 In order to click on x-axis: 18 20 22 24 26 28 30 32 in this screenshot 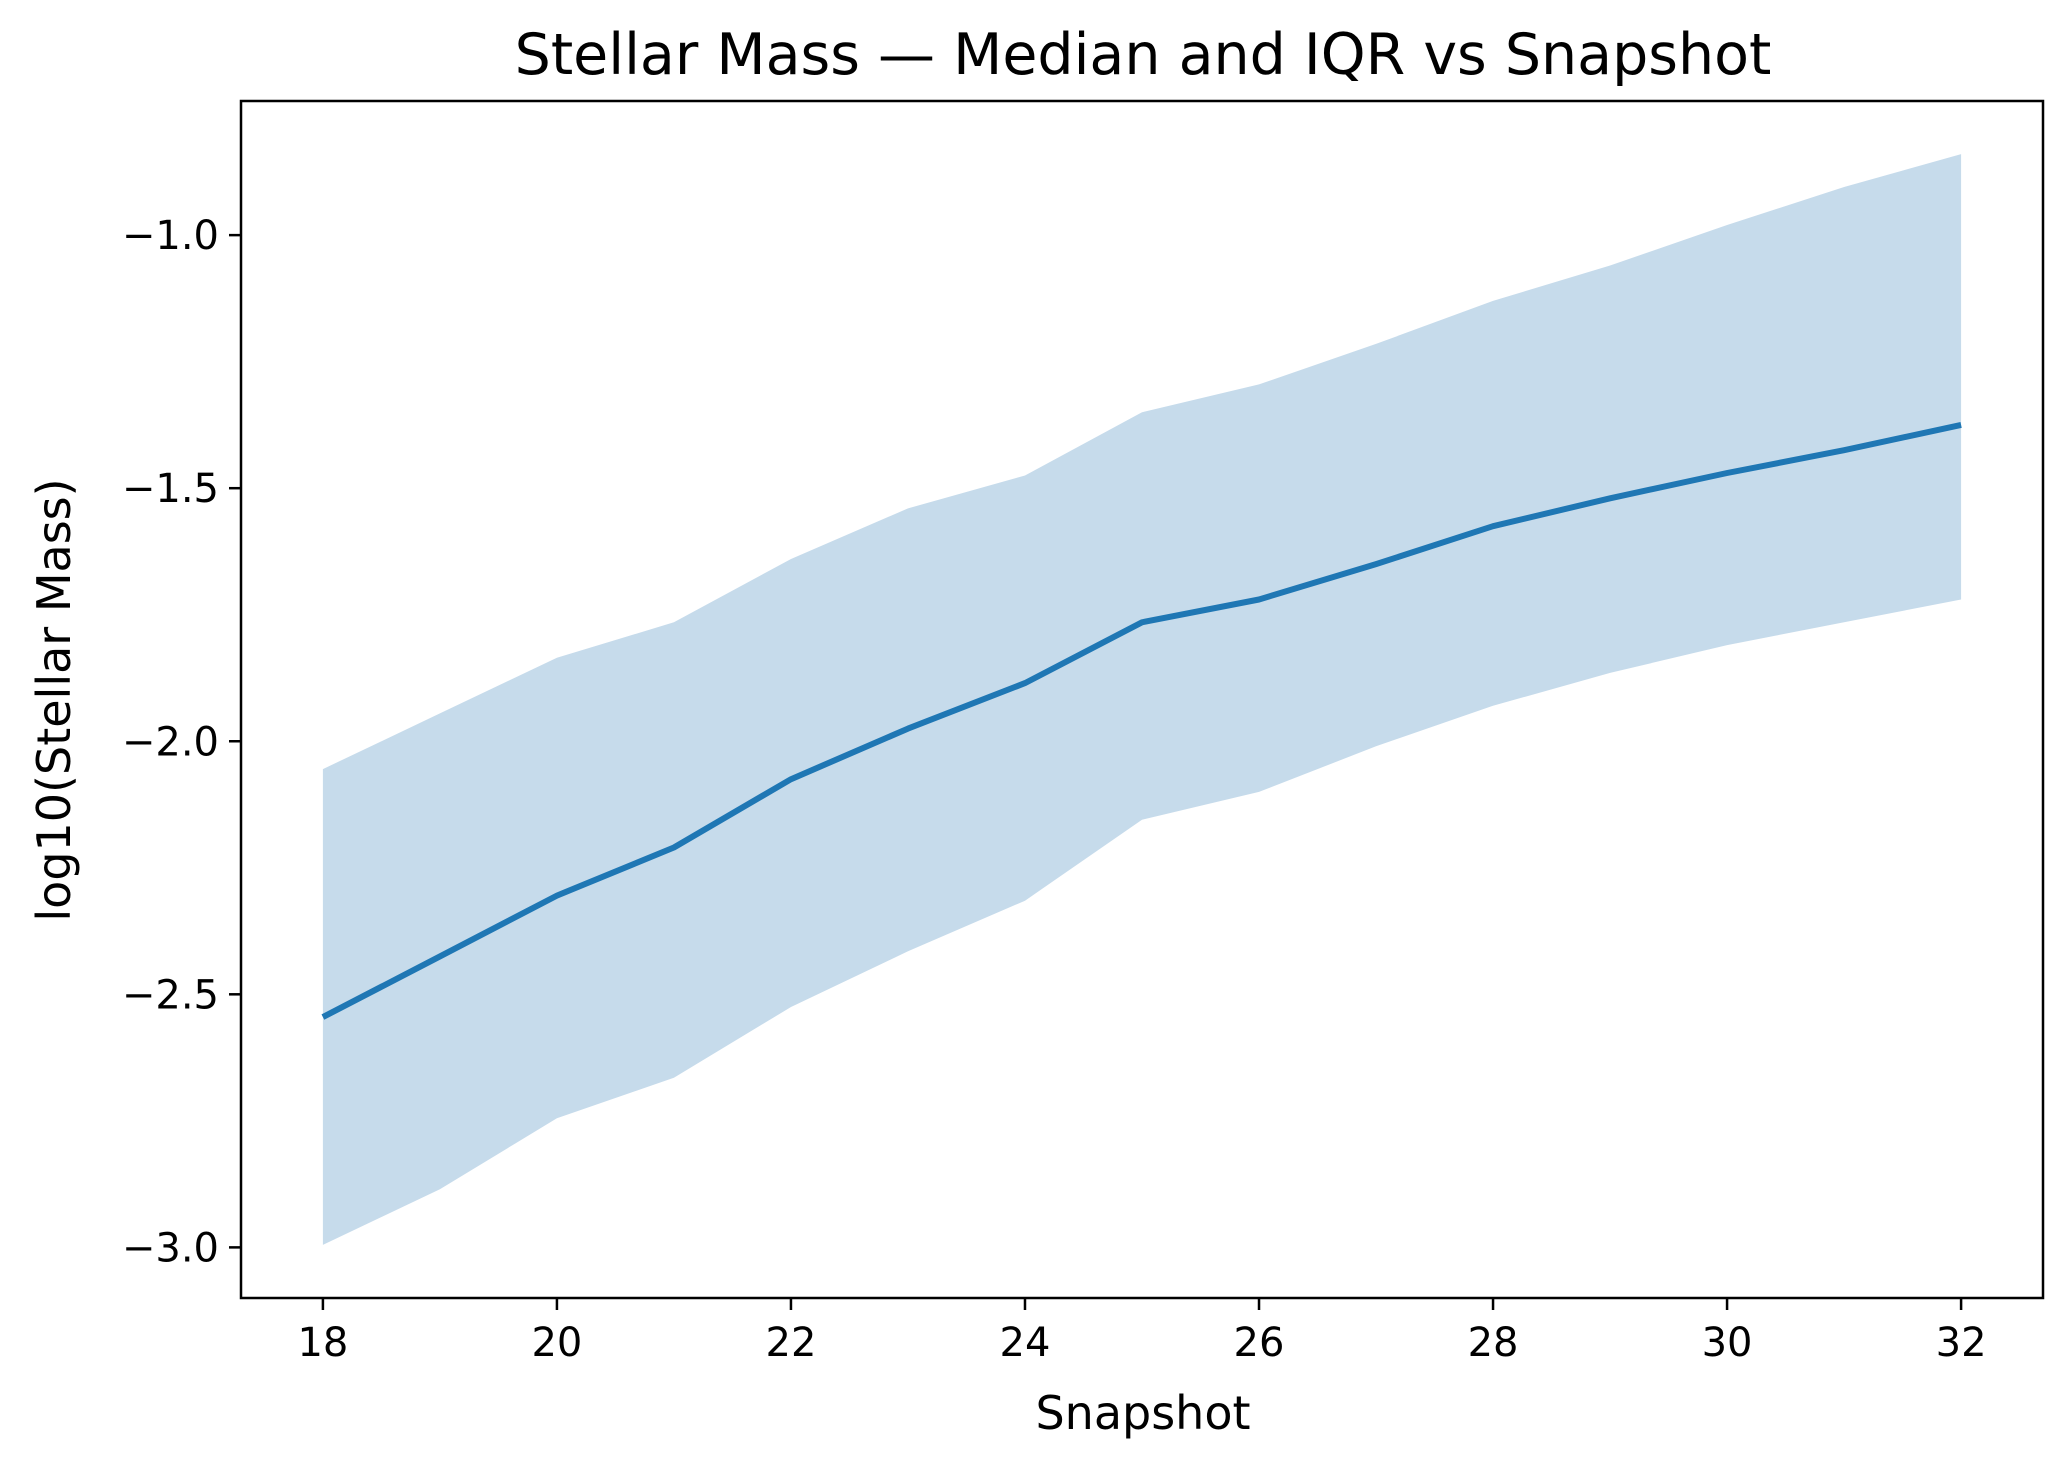, I will do `click(1142, 1332)`.